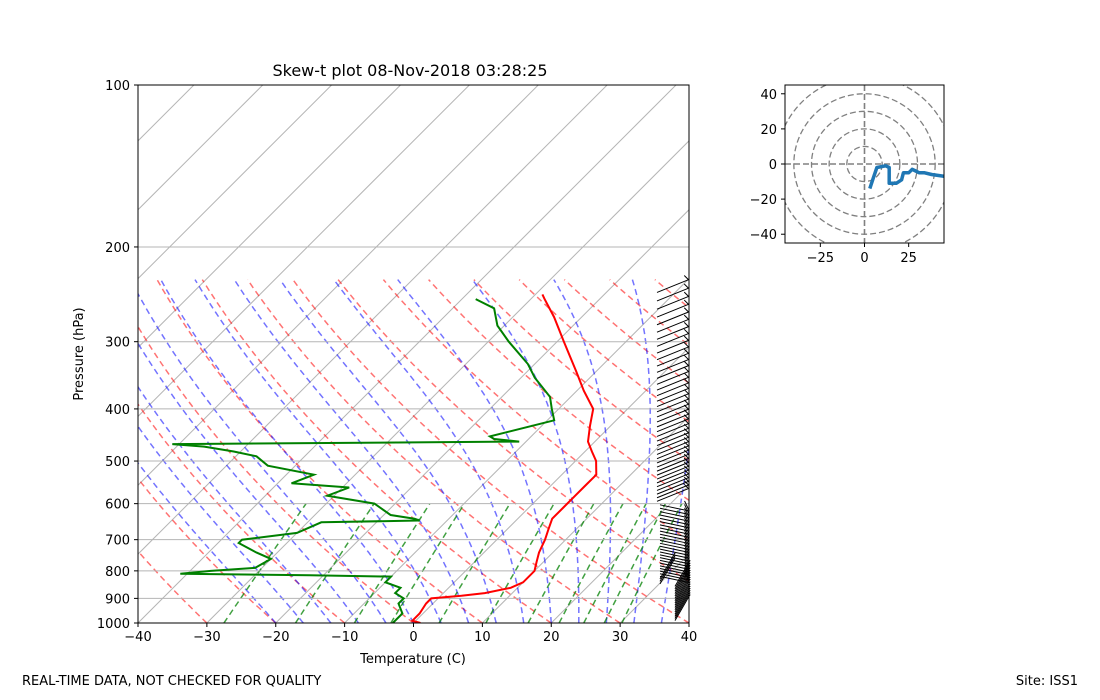  I want to click on hodograph-ring, so click(864, 164).